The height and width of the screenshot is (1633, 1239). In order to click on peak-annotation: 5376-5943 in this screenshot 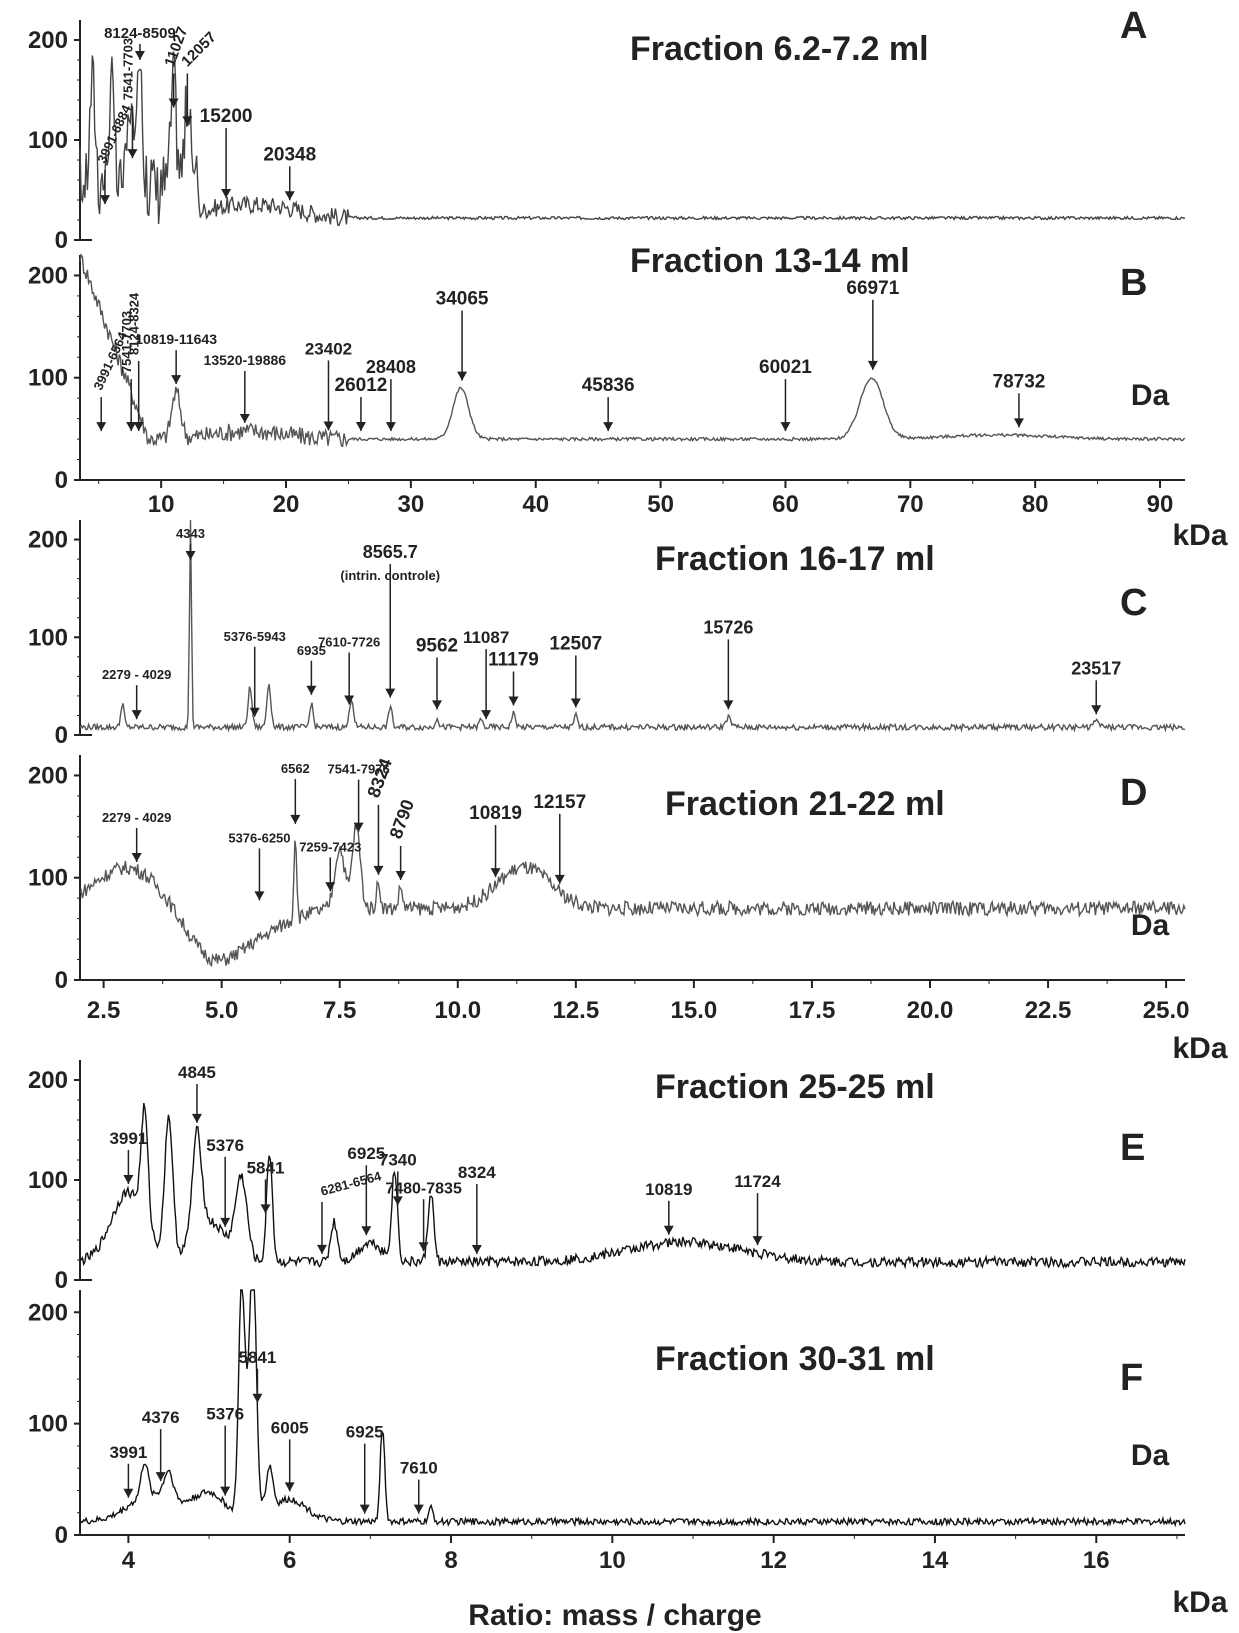, I will do `click(255, 636)`.